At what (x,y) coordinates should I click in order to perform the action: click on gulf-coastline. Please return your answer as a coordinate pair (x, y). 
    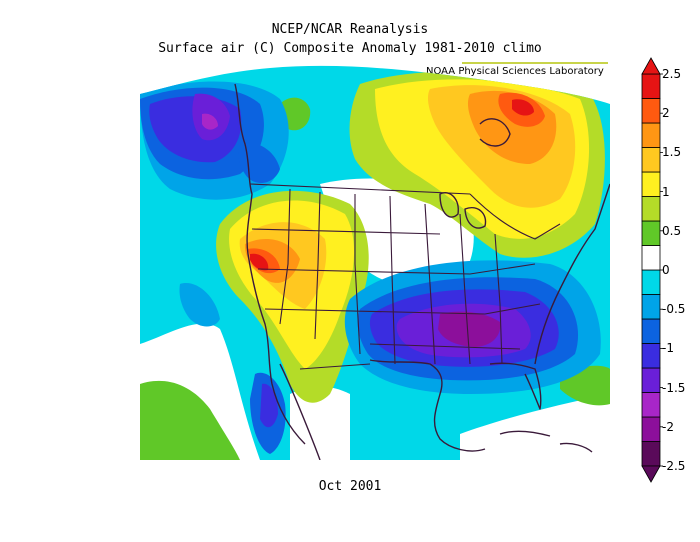
    Looking at the image, I should click on (427, 405).